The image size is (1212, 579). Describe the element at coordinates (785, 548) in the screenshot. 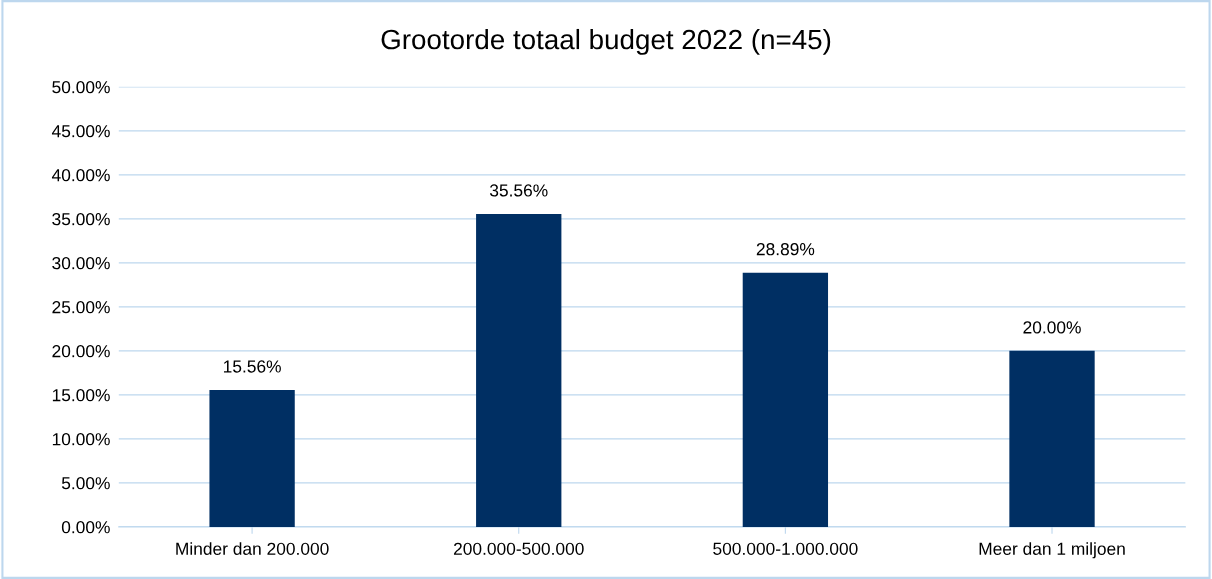

I see `x-tick-label: 500.000-1.000.000` at that location.